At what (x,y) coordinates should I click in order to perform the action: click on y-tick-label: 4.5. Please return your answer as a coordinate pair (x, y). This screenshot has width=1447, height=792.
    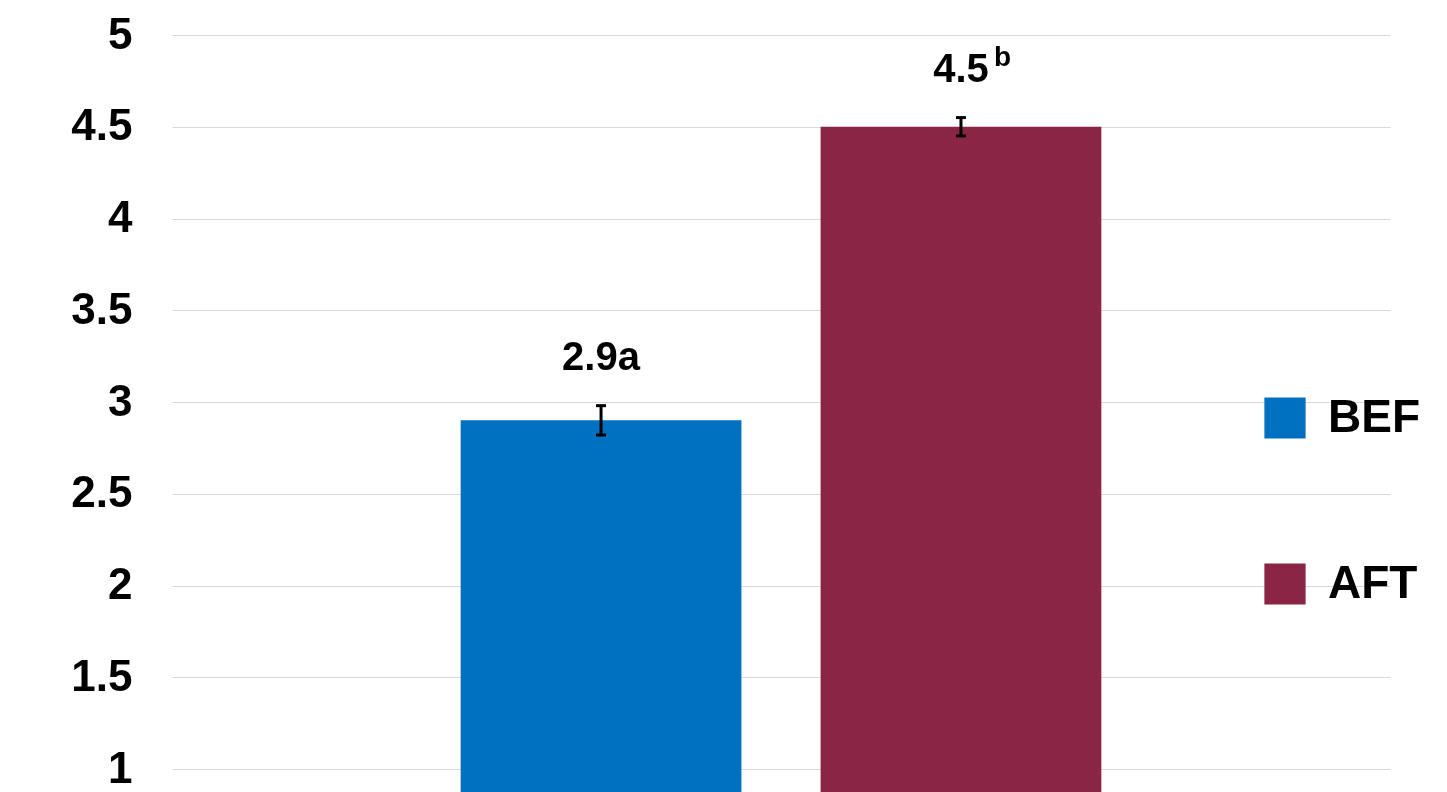
    Looking at the image, I should click on (102, 125).